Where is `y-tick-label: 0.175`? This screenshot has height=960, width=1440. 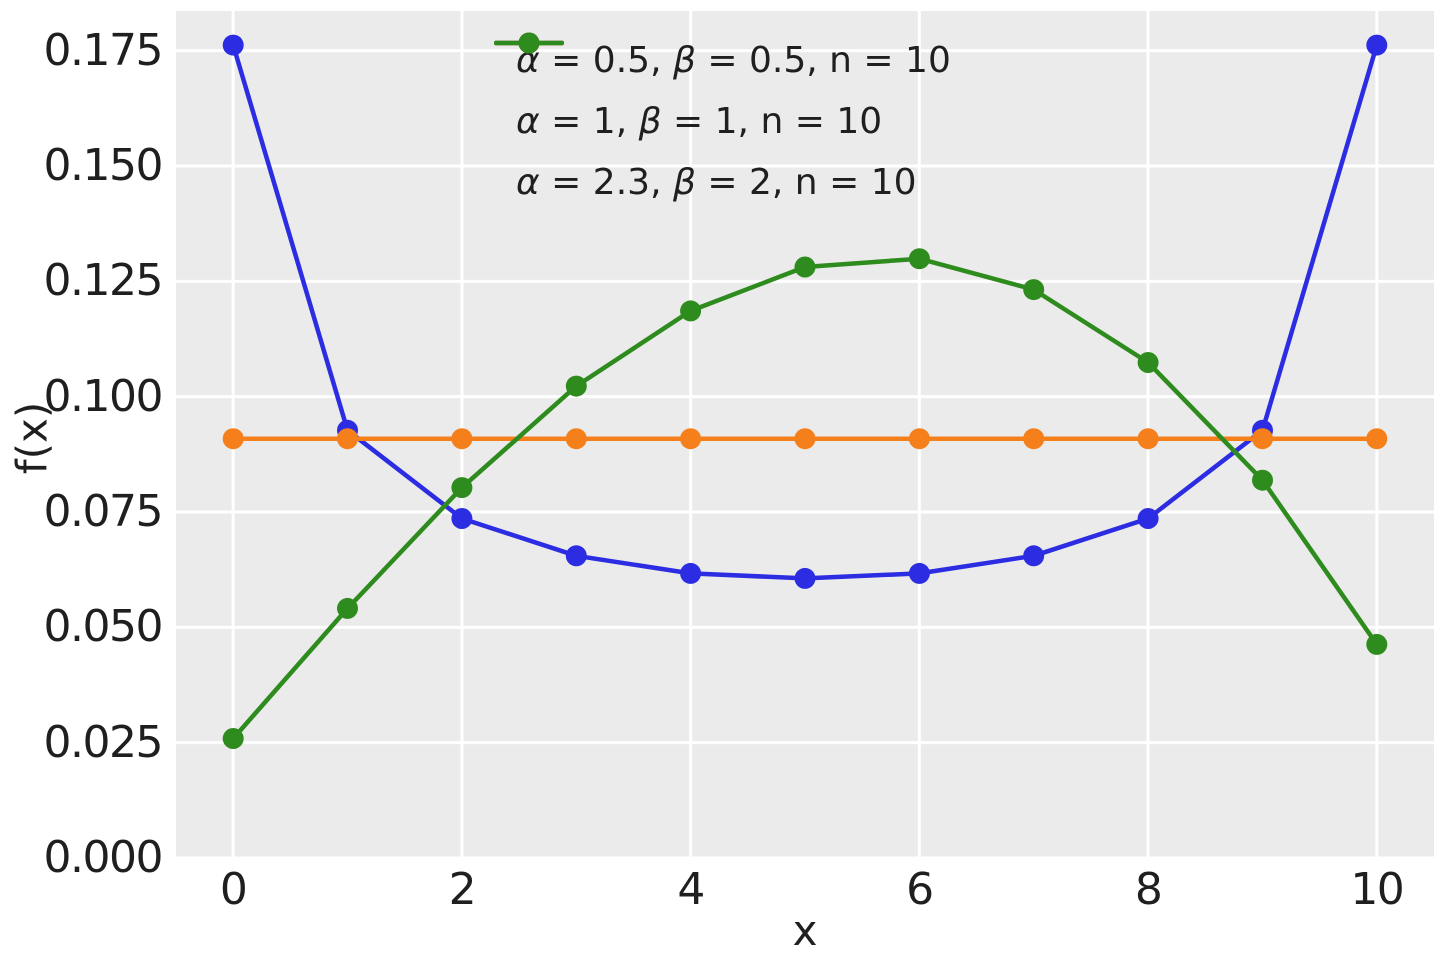 y-tick-label: 0.175 is located at coordinates (103, 50).